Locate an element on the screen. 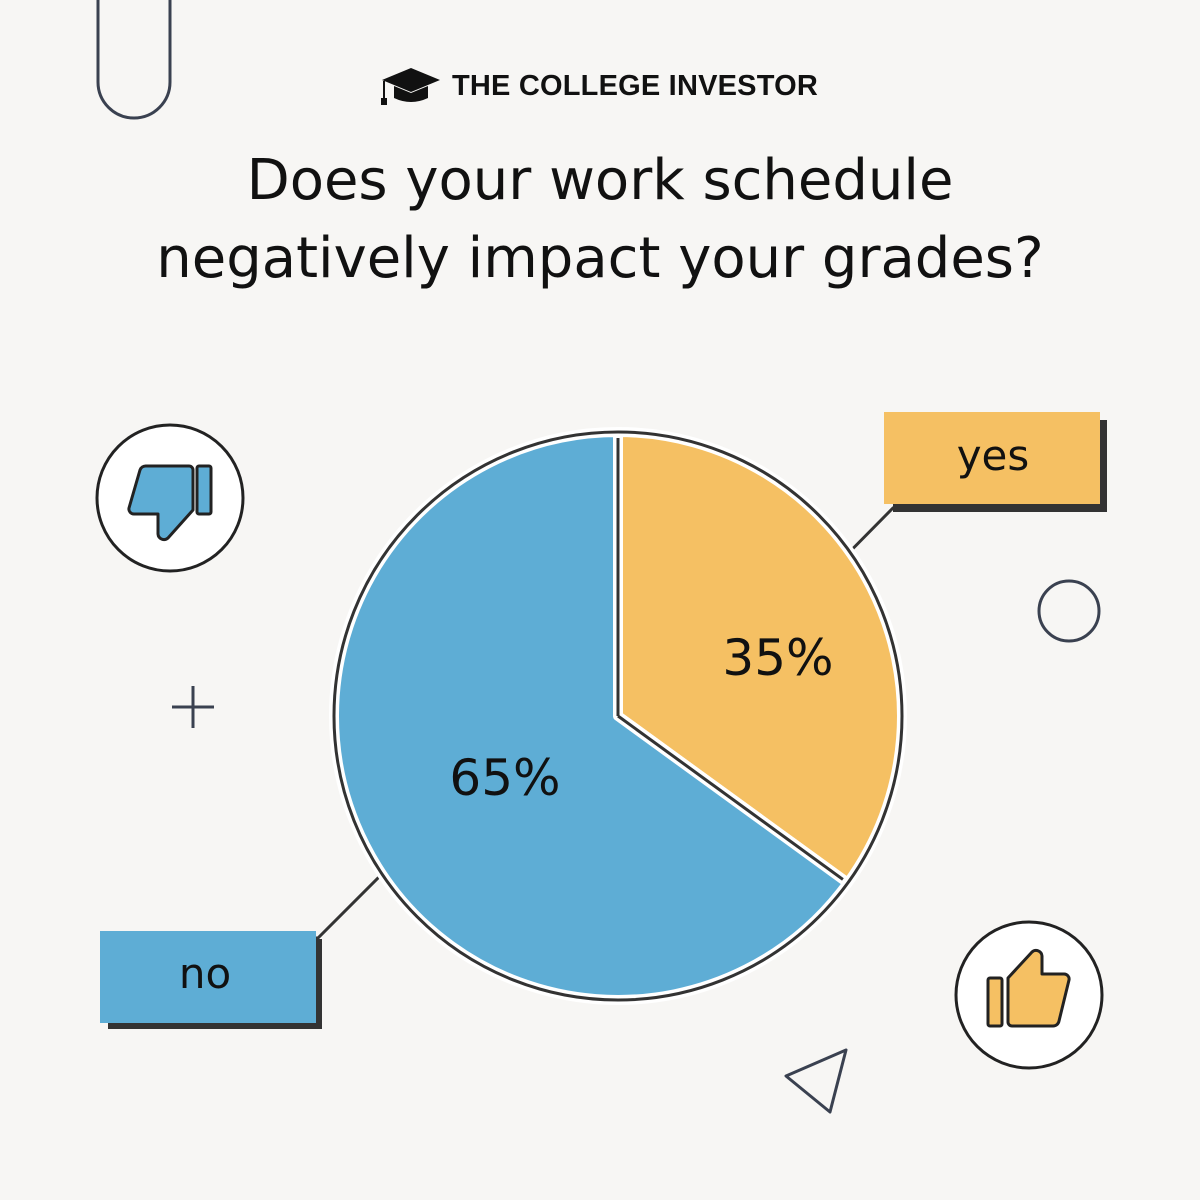 The image size is (1200, 1200). brand-logo: THE COLLEGE INVESTOR is located at coordinates (599, 86).